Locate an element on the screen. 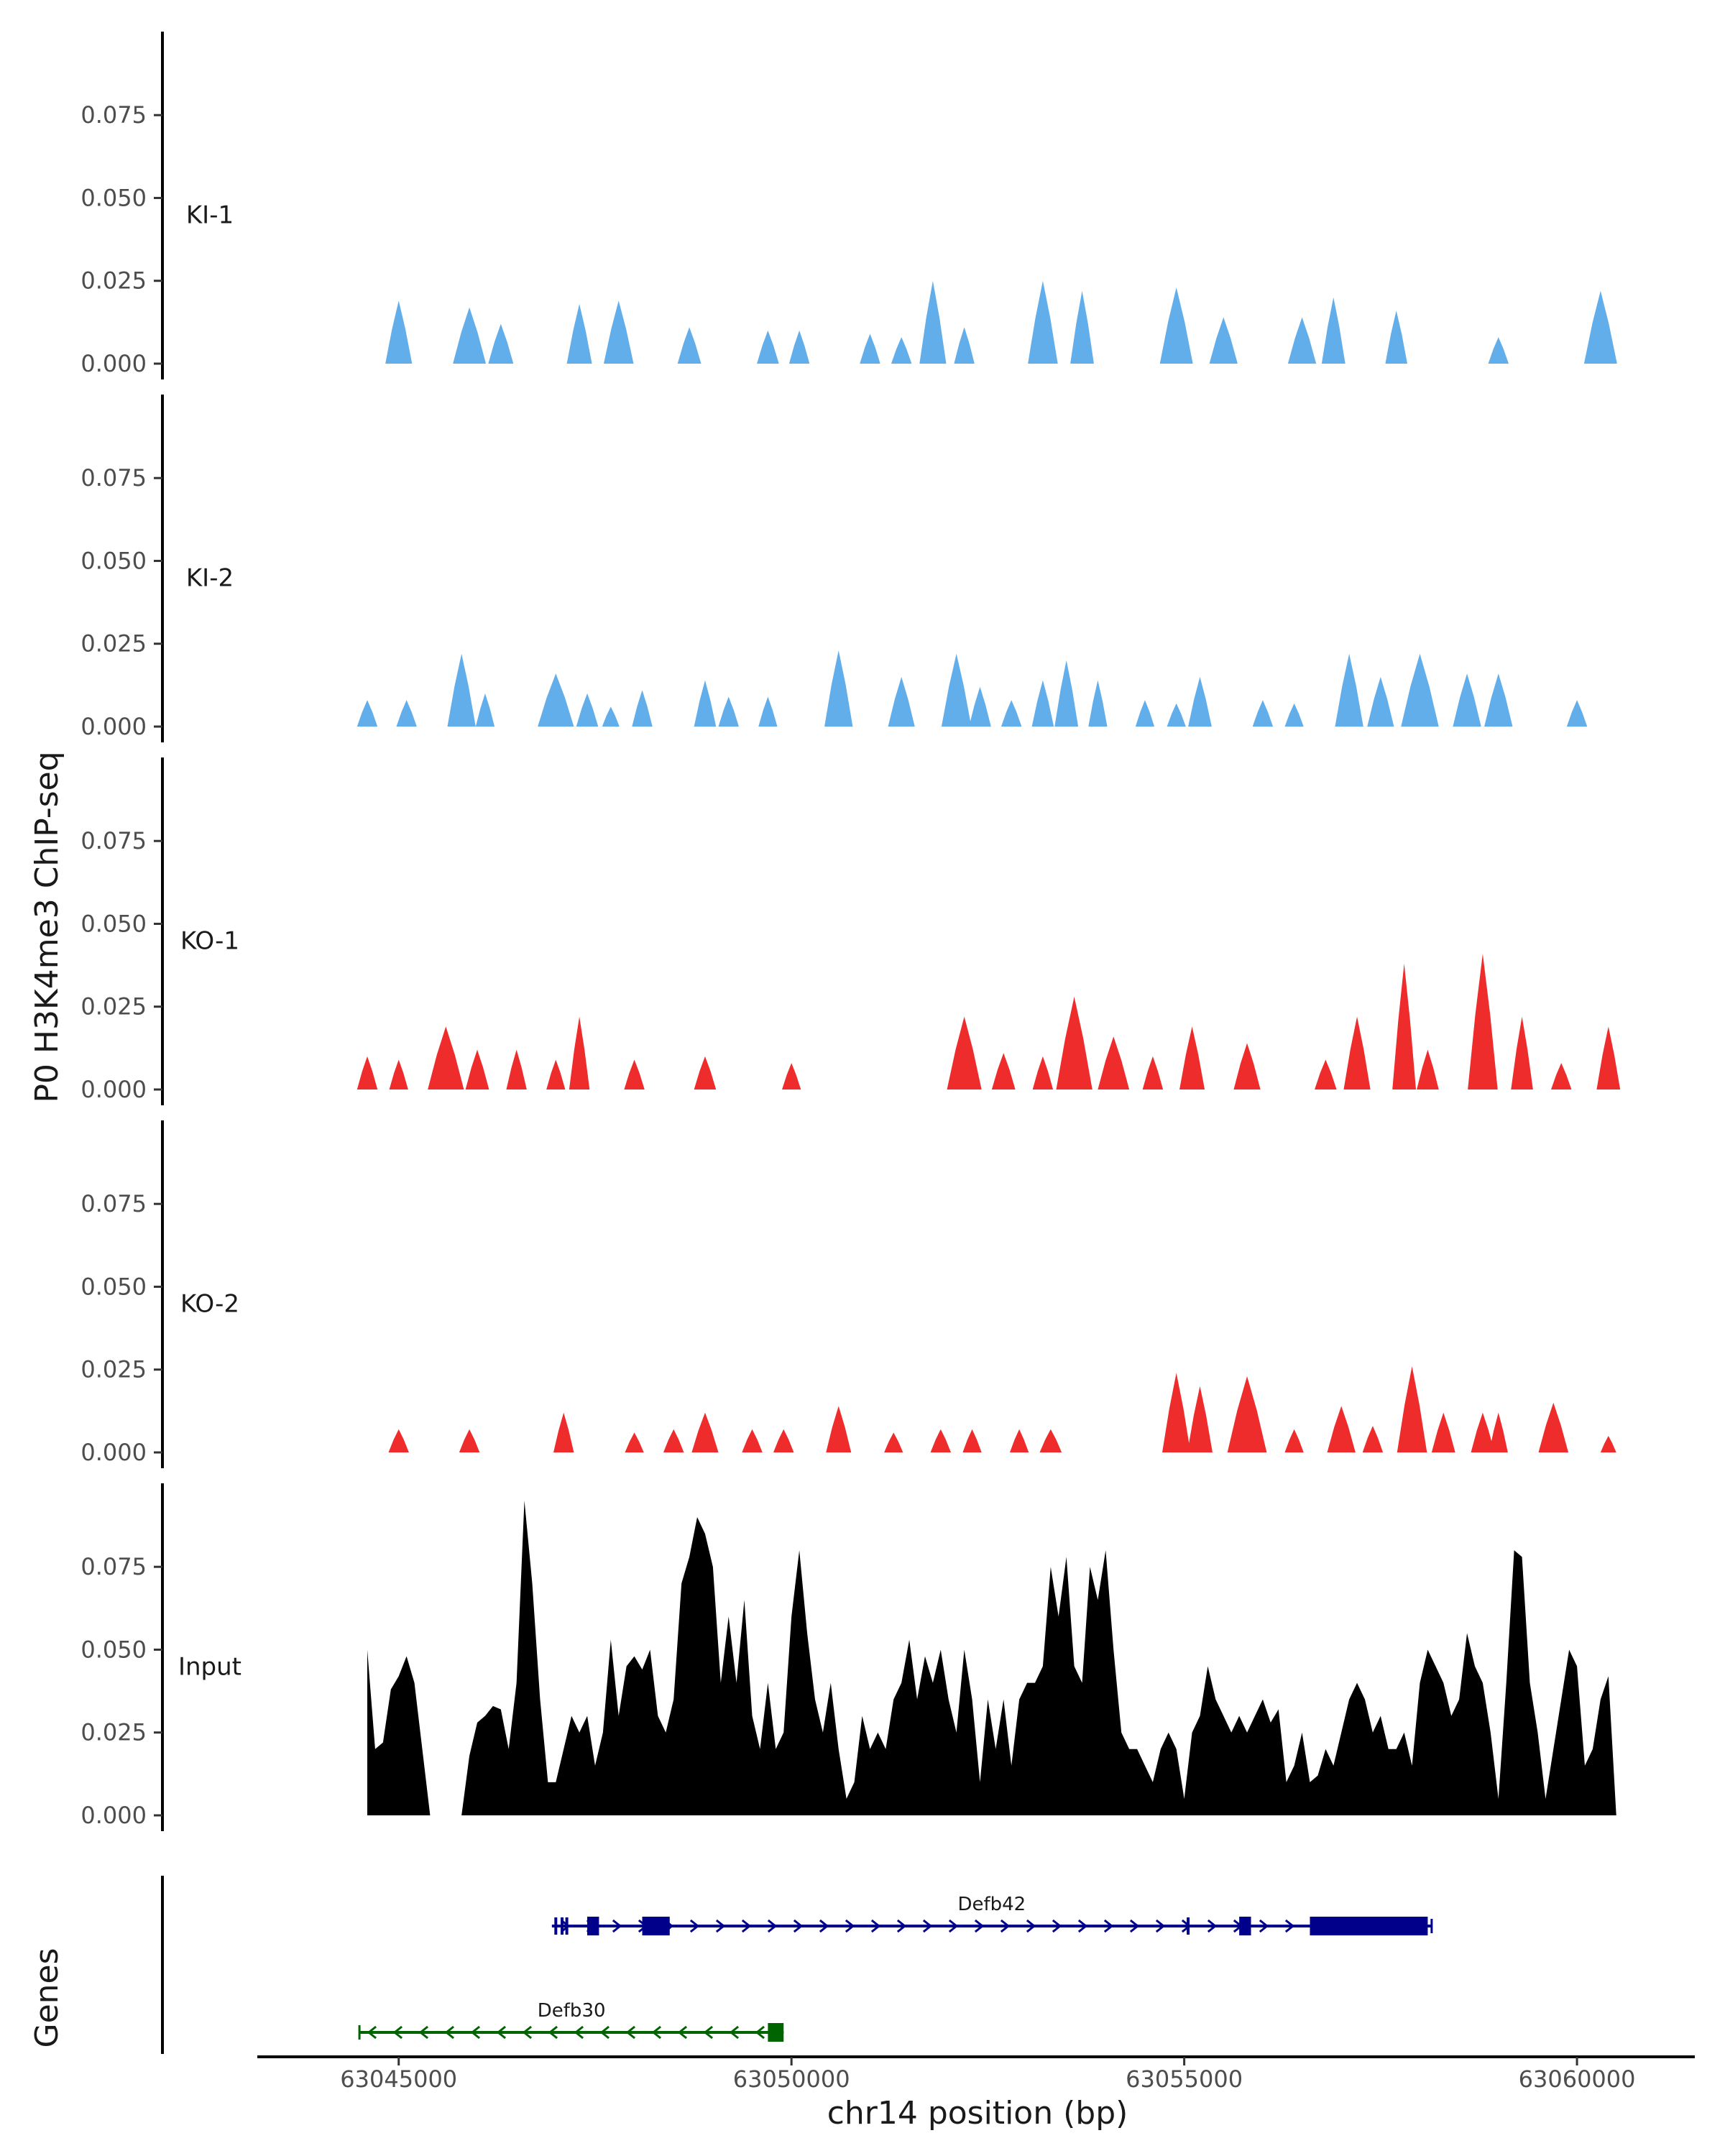 Image resolution: width=1725 pixels, height=2156 pixels. x-axis-title: chr14 position (bp) is located at coordinates (977, 2113).